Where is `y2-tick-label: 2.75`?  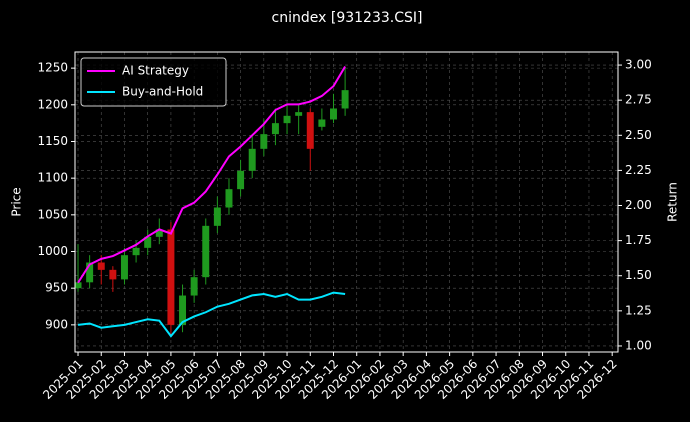
y2-tick-label: 2.75 is located at coordinates (638, 100).